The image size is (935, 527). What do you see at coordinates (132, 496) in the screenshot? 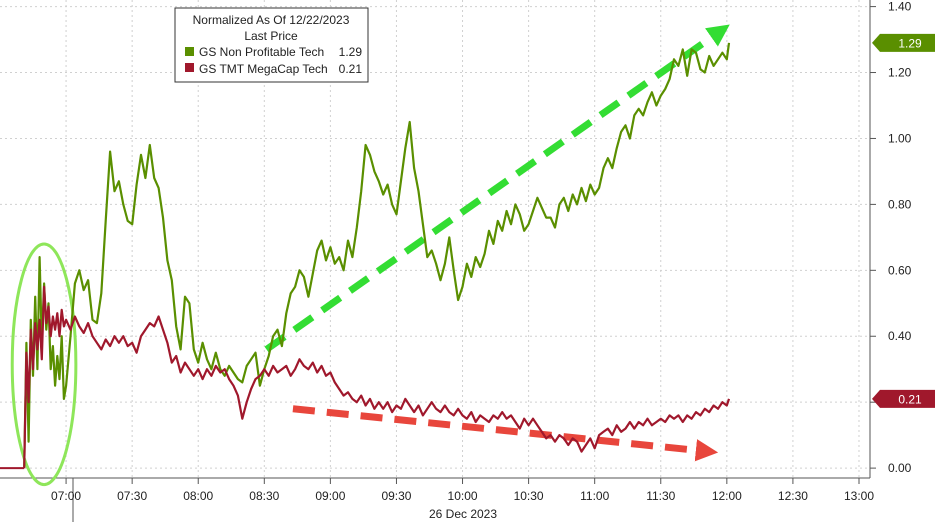
I see `x-tick-label: 07:30` at bounding box center [132, 496].